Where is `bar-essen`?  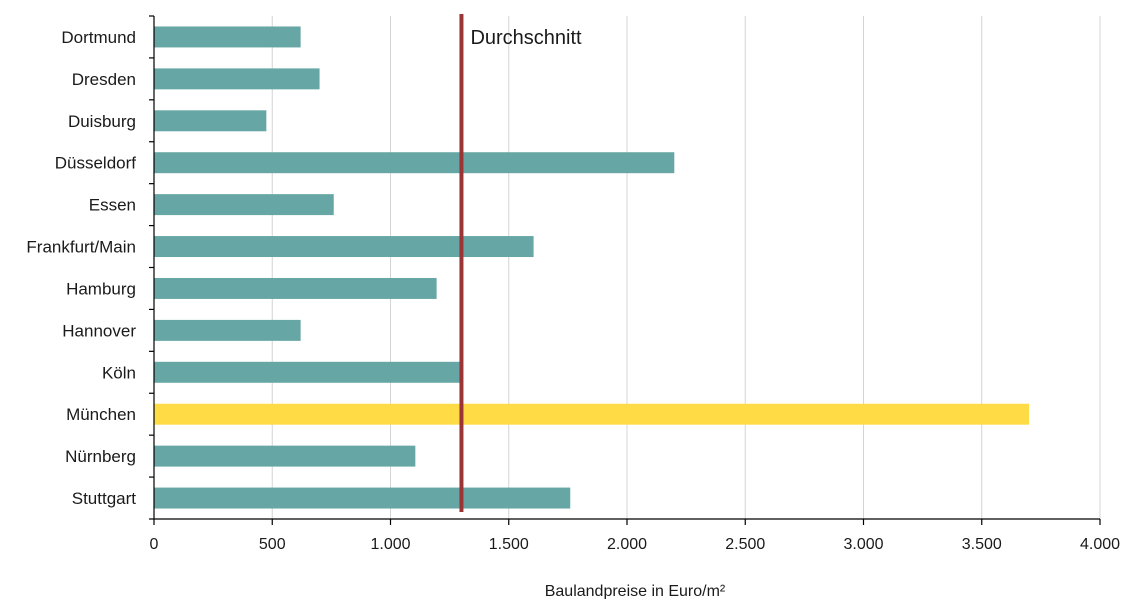 bar-essen is located at coordinates (244, 205).